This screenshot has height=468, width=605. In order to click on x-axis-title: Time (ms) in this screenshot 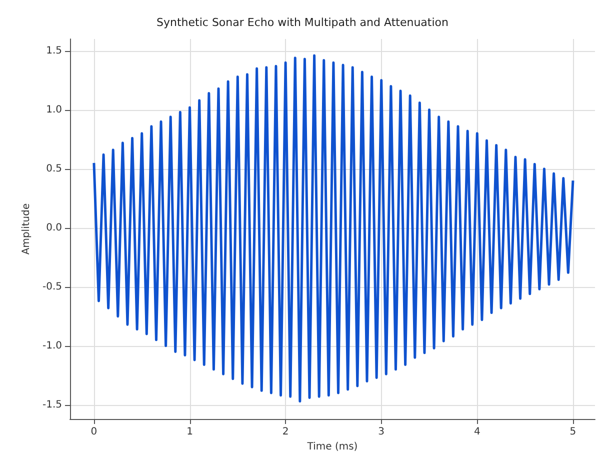, I will do `click(332, 446)`.